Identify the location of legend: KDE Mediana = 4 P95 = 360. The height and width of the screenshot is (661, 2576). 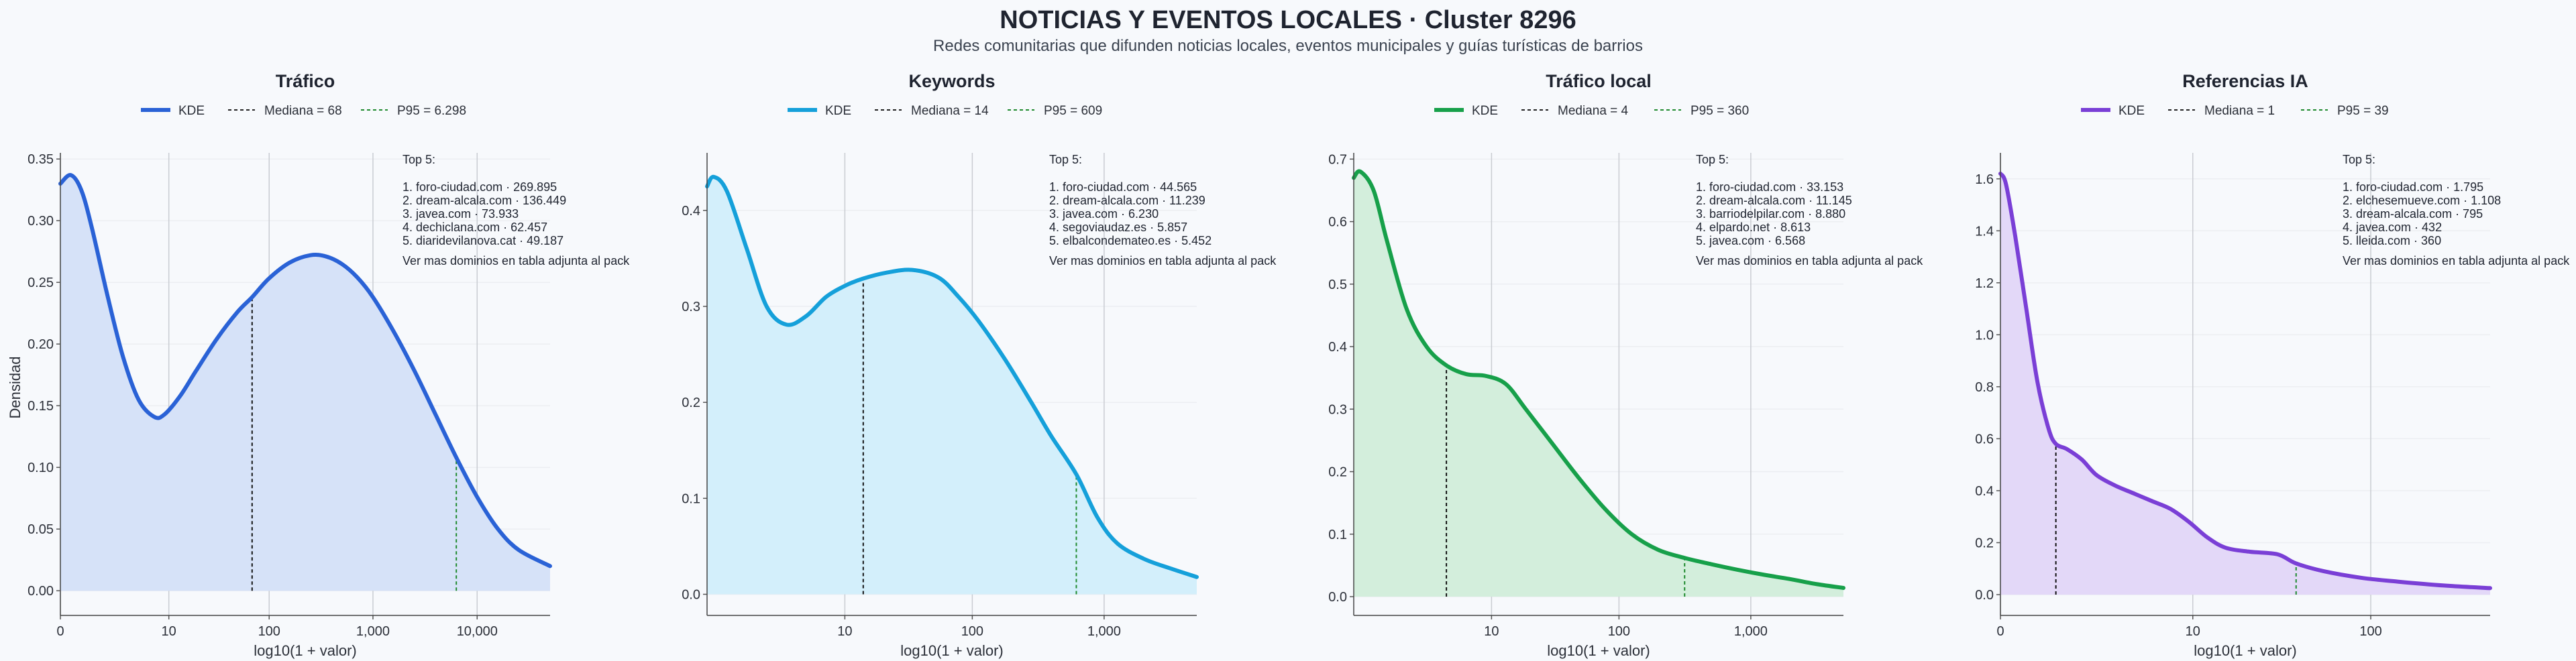
(1591, 111).